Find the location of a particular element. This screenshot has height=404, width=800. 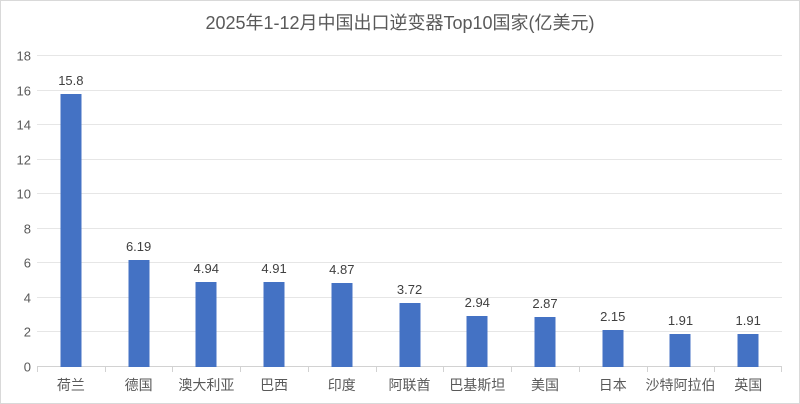

y-axis-label: 8 is located at coordinates (27, 229).